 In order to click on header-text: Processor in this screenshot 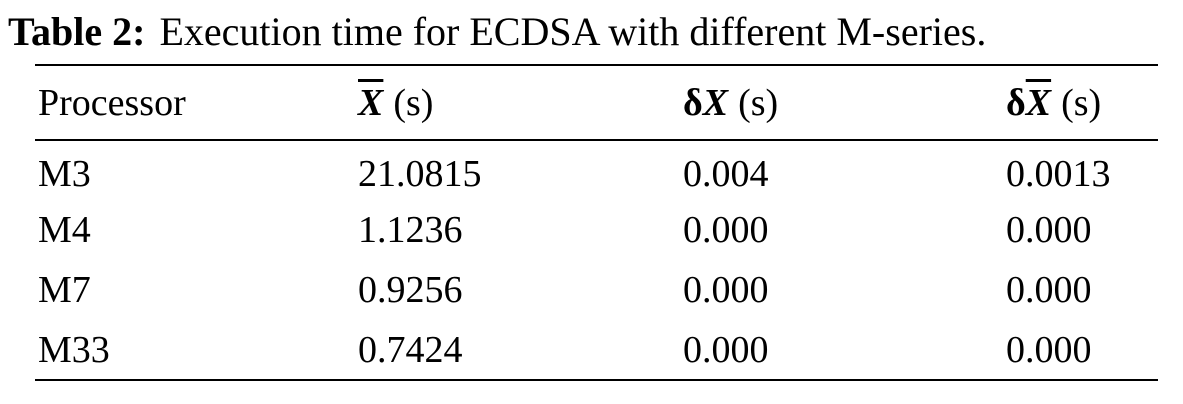, I will do `click(112, 102)`.